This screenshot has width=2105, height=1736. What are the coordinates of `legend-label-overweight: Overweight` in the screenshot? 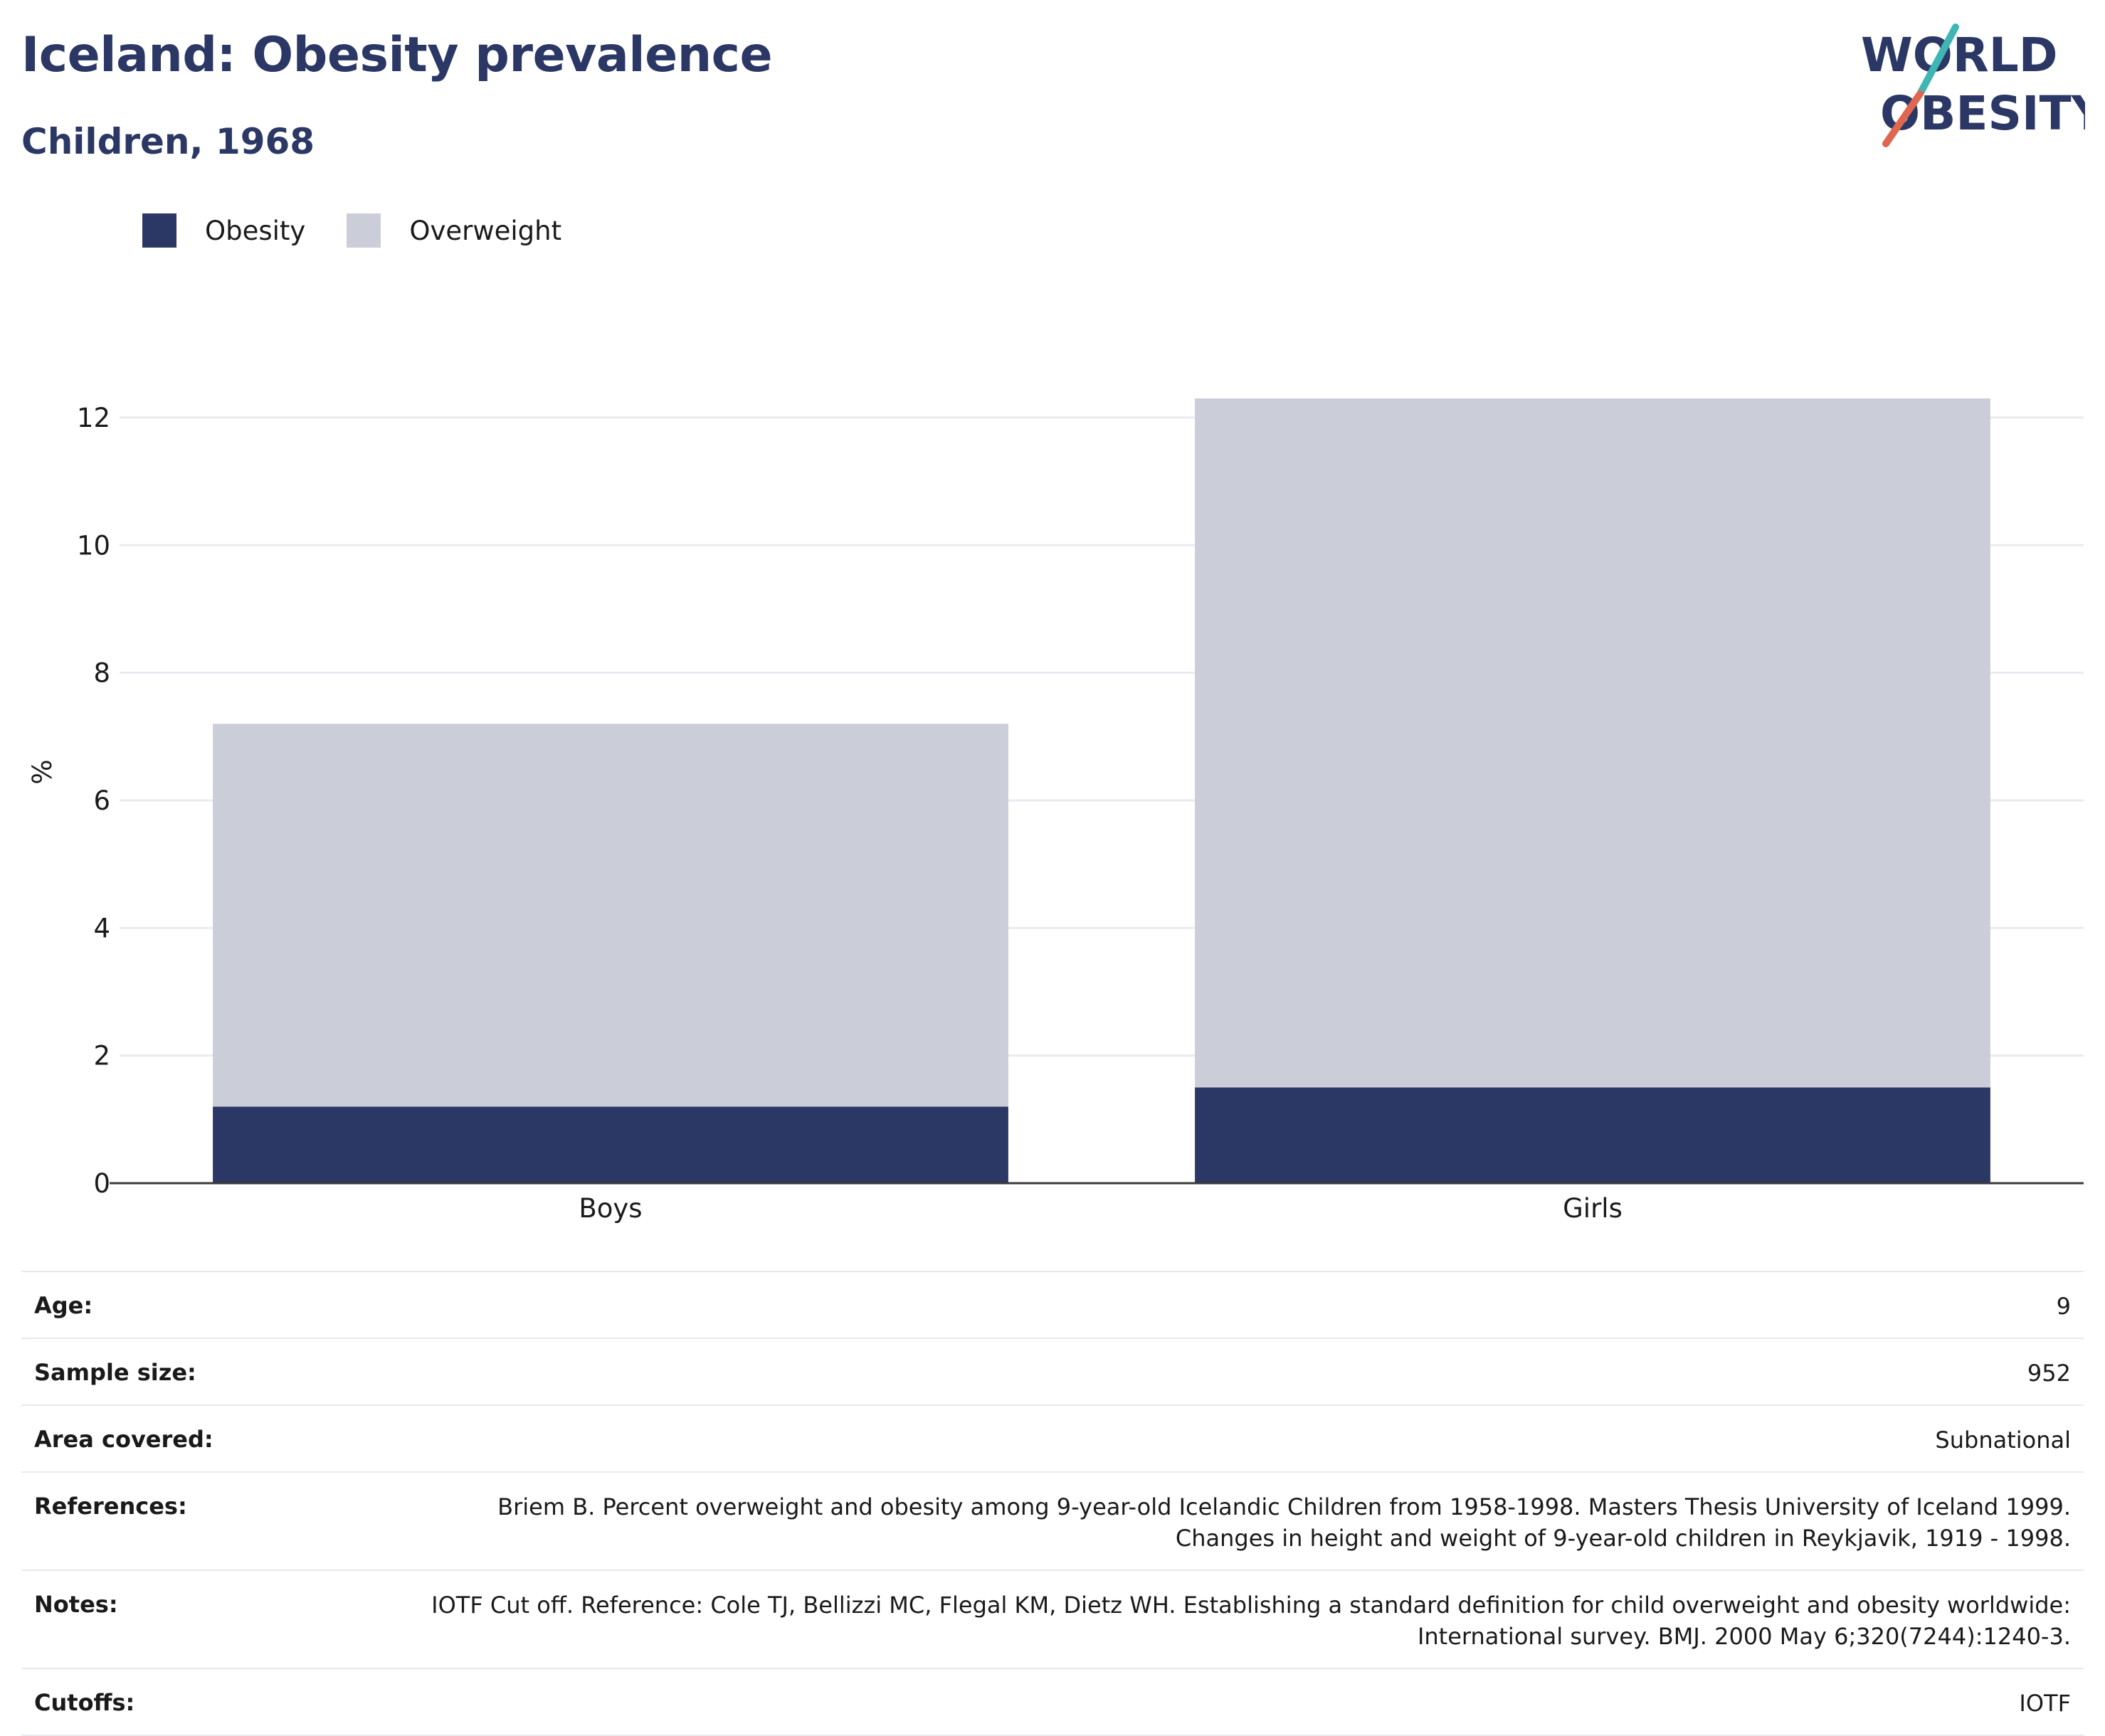 It's located at (485, 231).